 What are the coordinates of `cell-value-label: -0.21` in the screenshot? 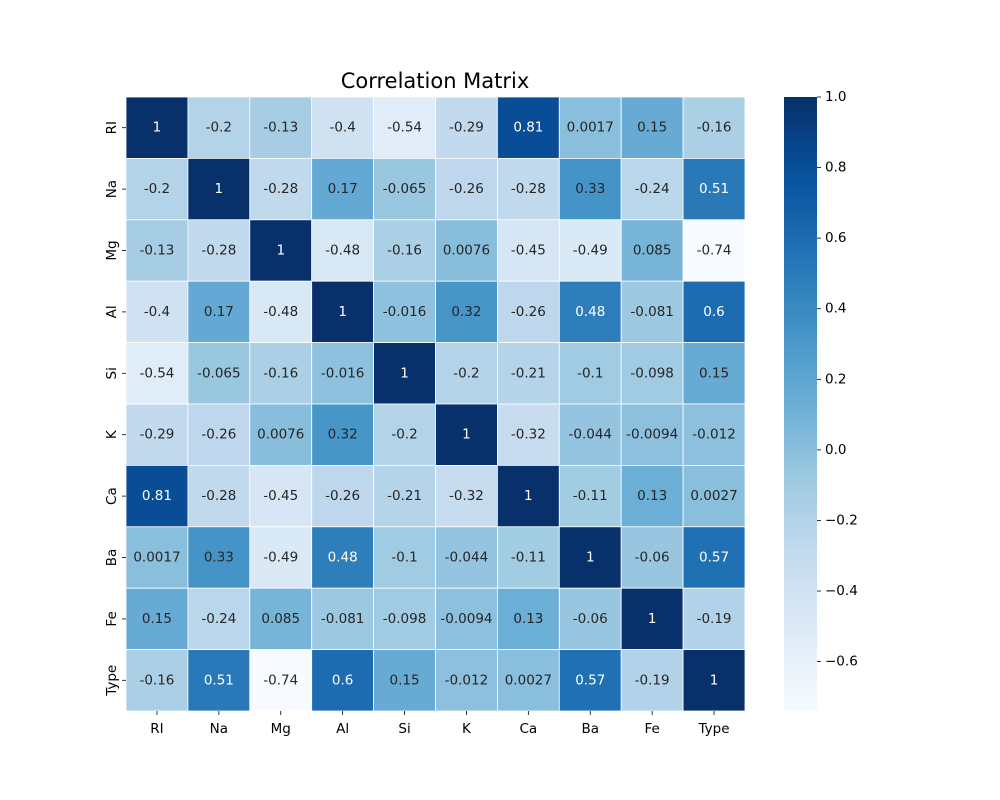 It's located at (404, 496).